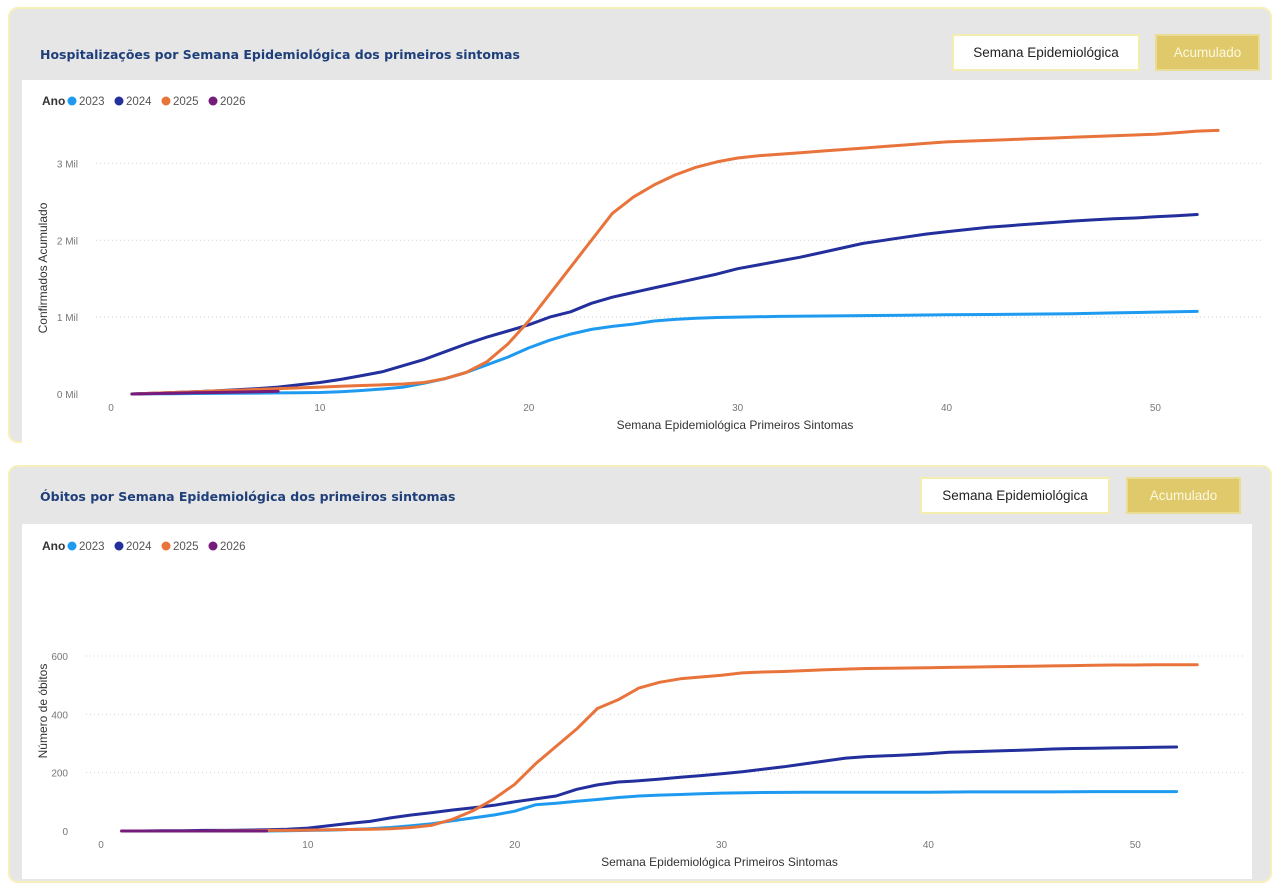 The width and height of the screenshot is (1279, 888). Describe the element at coordinates (1015, 495) in the screenshot. I see `semana-epidemiologica-button-2: Semana Epidemiológica` at that location.